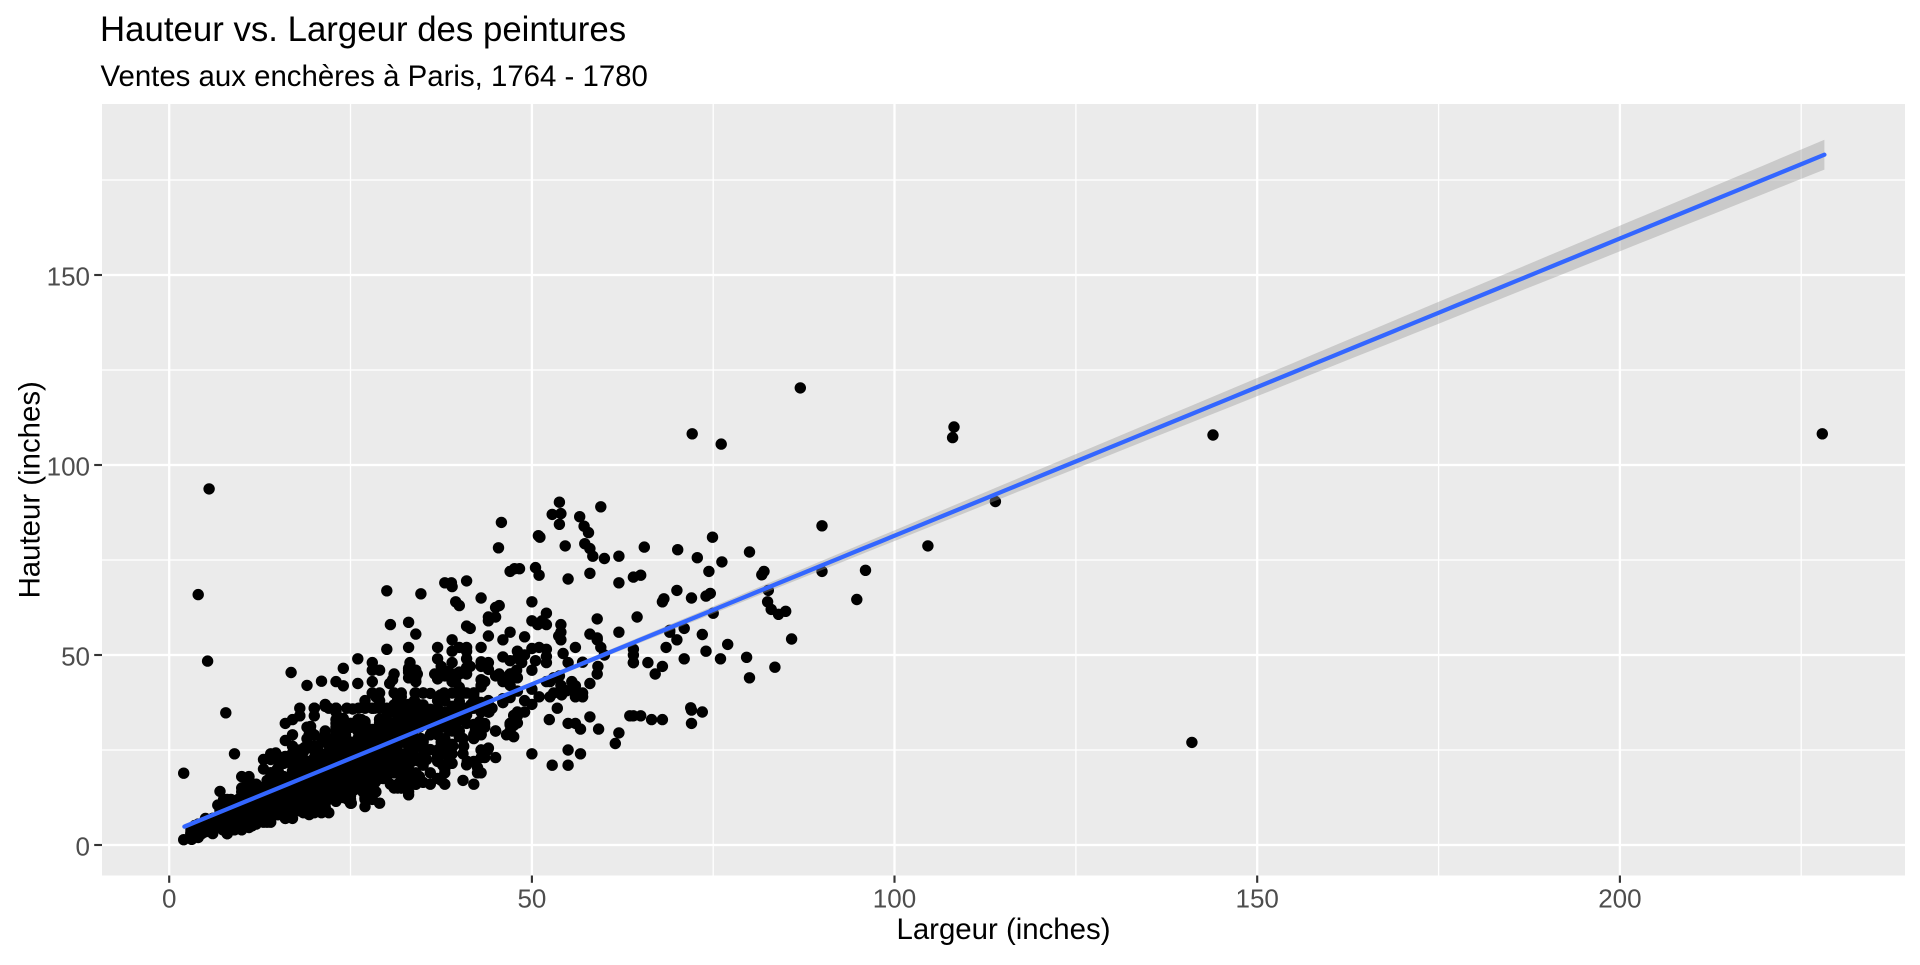 The width and height of the screenshot is (1920, 965). I want to click on svg-text: Largeur (inches), so click(1003, 929).